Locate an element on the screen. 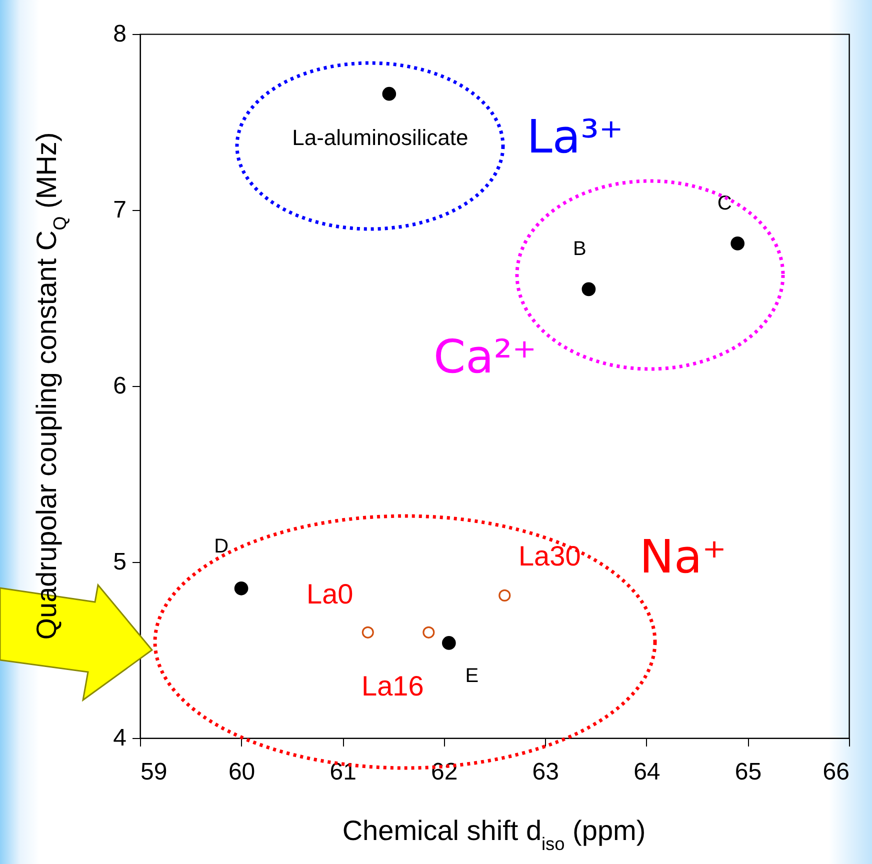 The image size is (872, 864). y-tick-label: 7 is located at coordinates (119, 210).